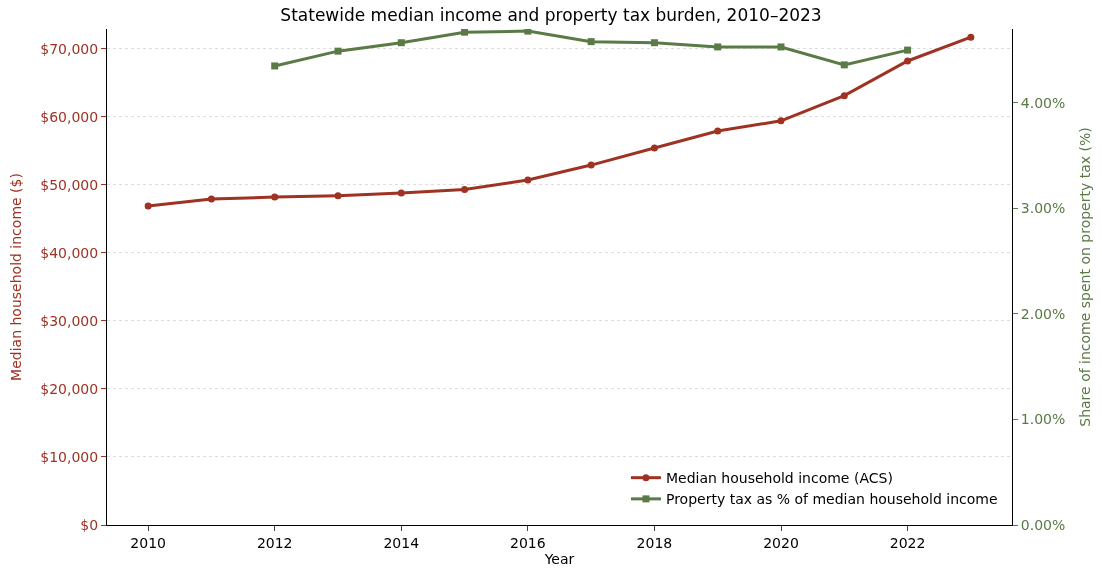  What do you see at coordinates (779, 478) in the screenshot?
I see `legend-label: Median household income (ACS)` at bounding box center [779, 478].